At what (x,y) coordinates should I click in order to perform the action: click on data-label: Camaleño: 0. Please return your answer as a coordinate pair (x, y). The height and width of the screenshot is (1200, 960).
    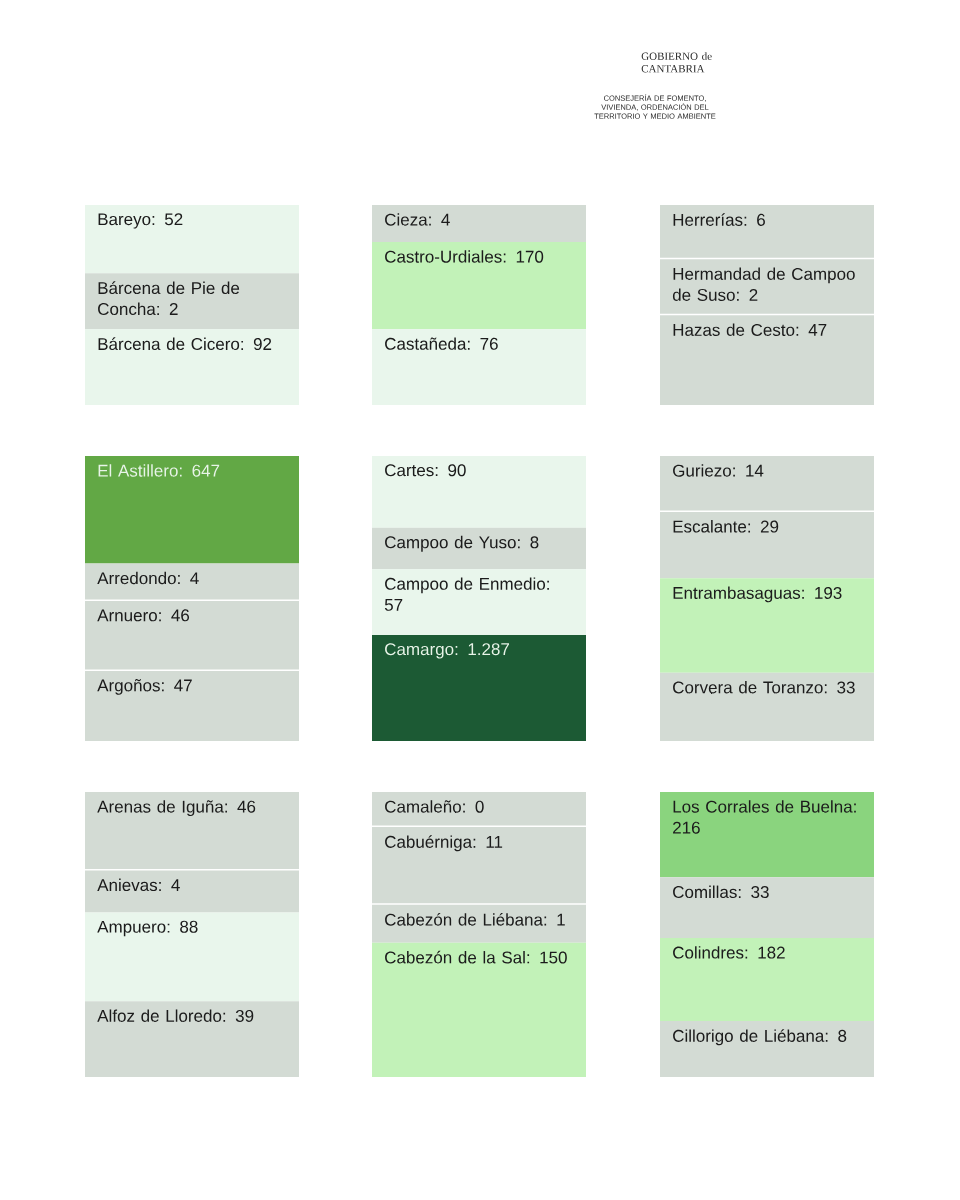
    Looking at the image, I should click on (434, 806).